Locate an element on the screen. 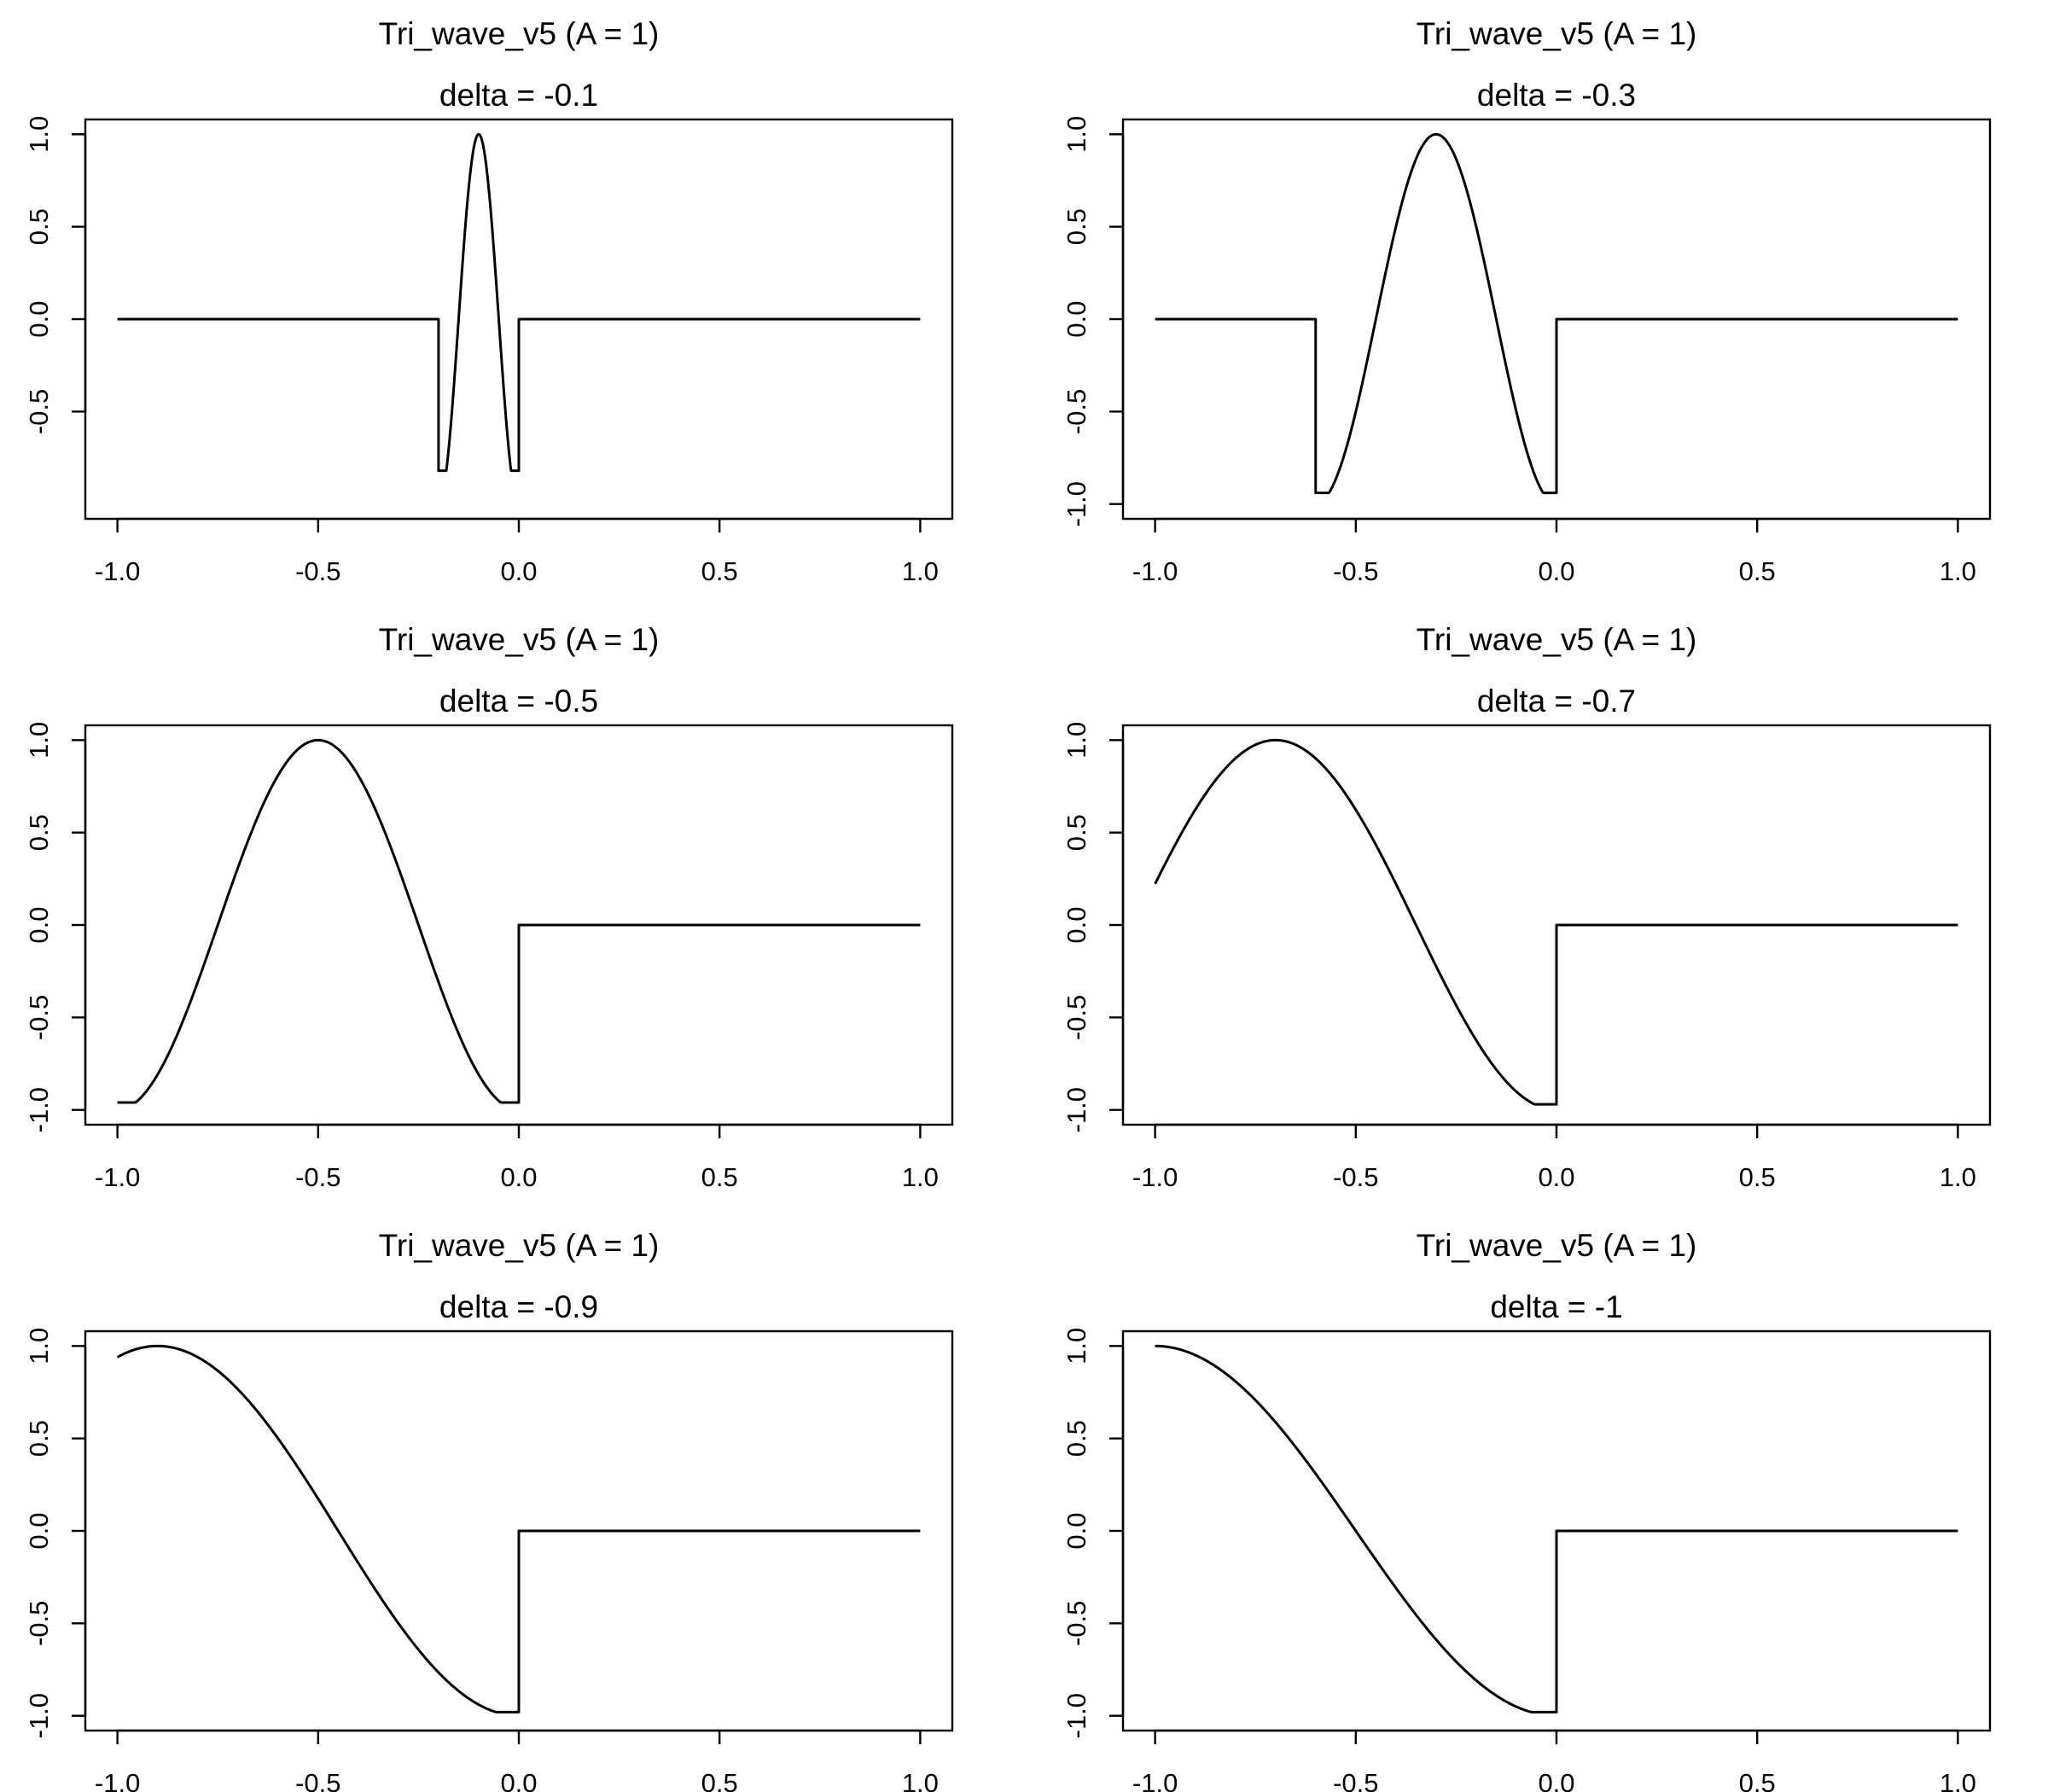  panel-subtitle: delta = -1 is located at coordinates (1556, 1306).